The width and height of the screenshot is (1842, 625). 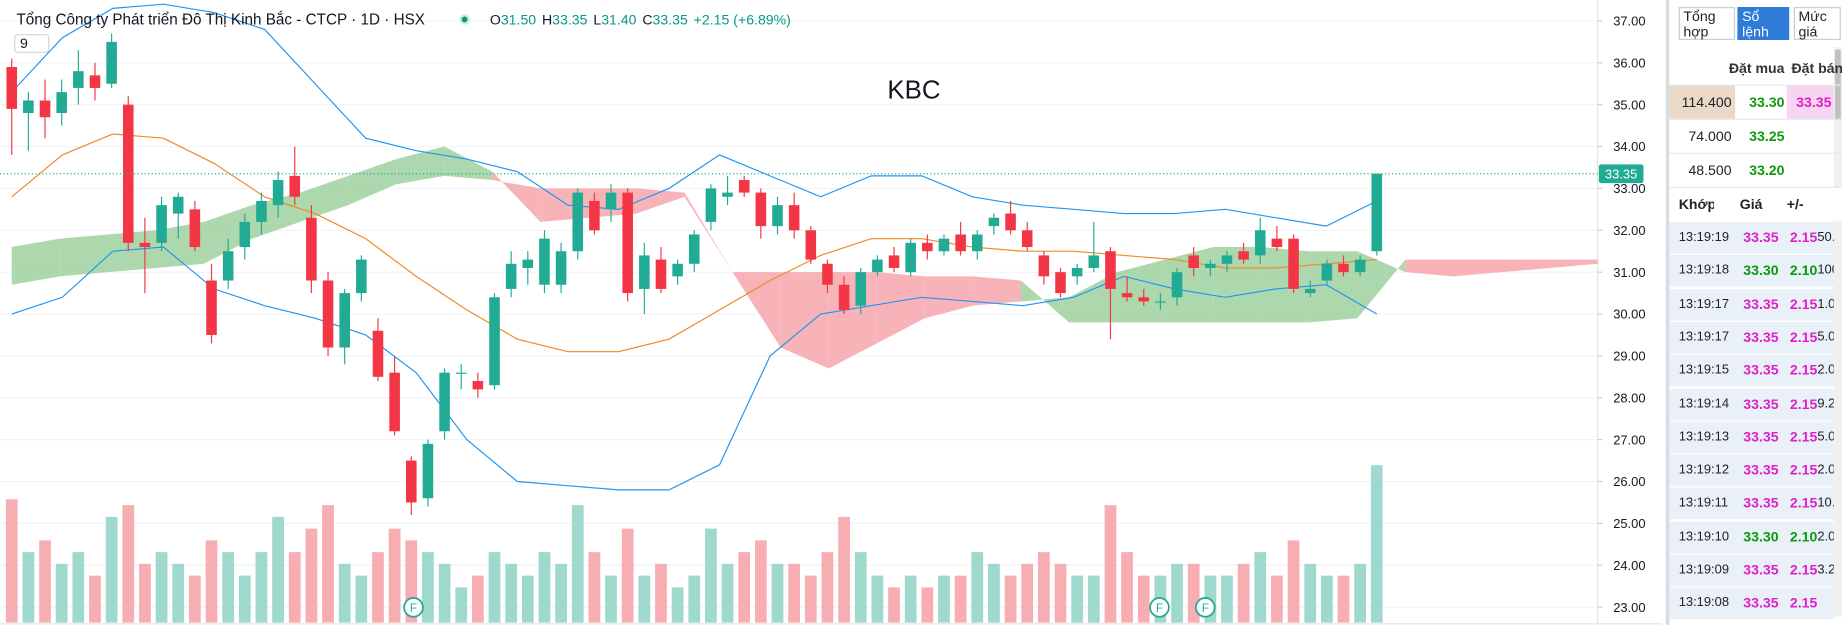 What do you see at coordinates (1817, 23) in the screenshot?
I see `tab: Mức giá` at bounding box center [1817, 23].